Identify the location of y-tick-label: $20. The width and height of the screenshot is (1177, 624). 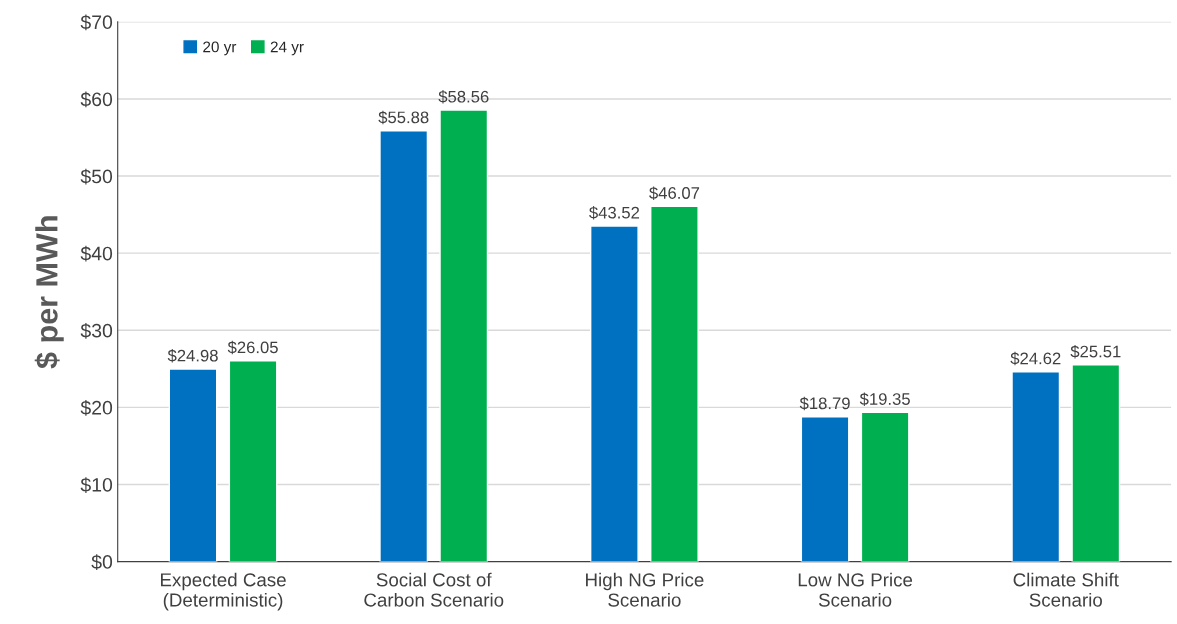
(96, 408).